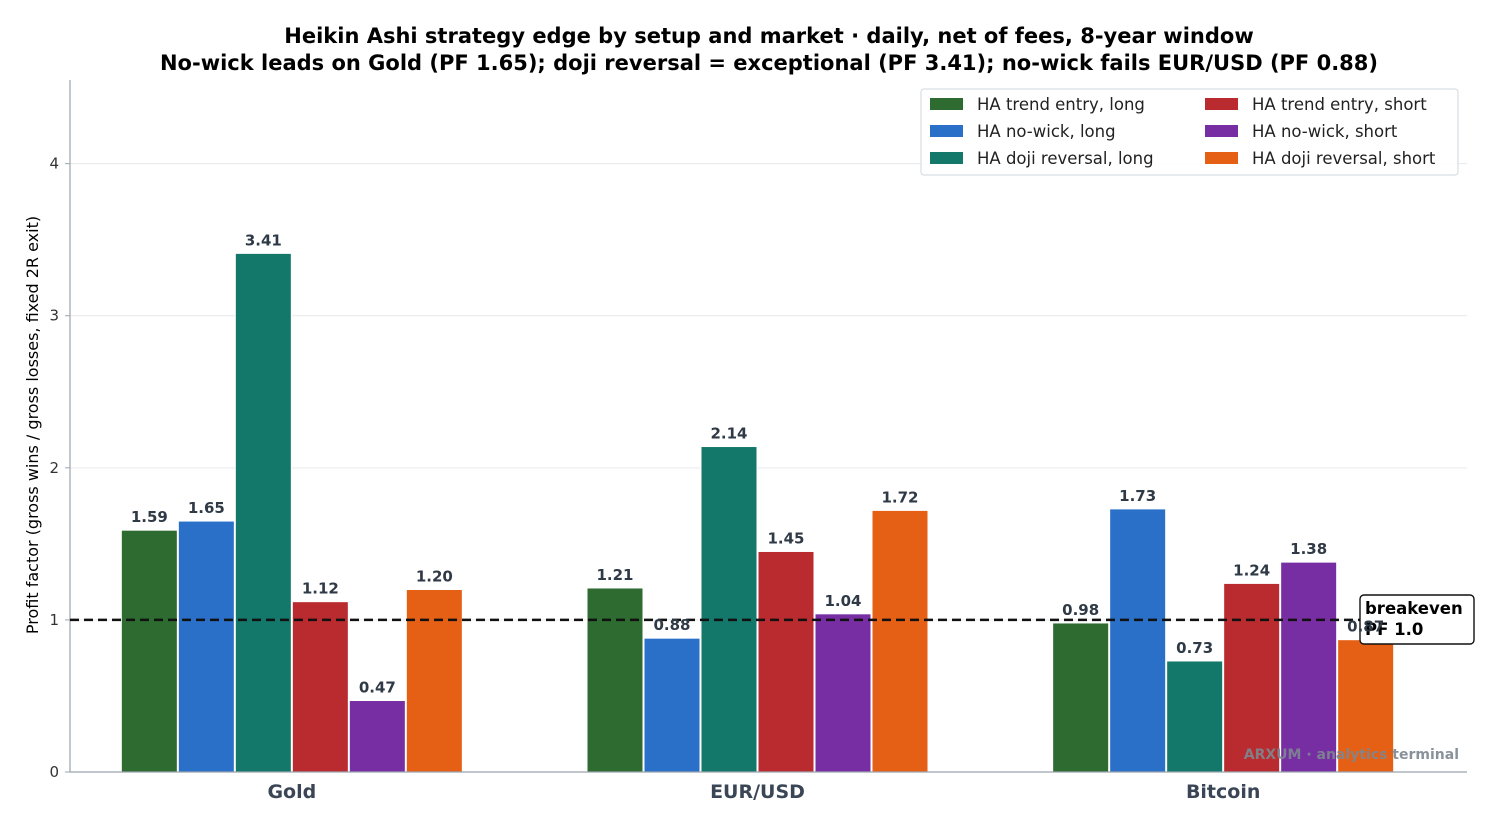 This screenshot has width=1494, height=827. Describe the element at coordinates (291, 792) in the screenshot. I see `x-tick-label-0: Gold` at that location.